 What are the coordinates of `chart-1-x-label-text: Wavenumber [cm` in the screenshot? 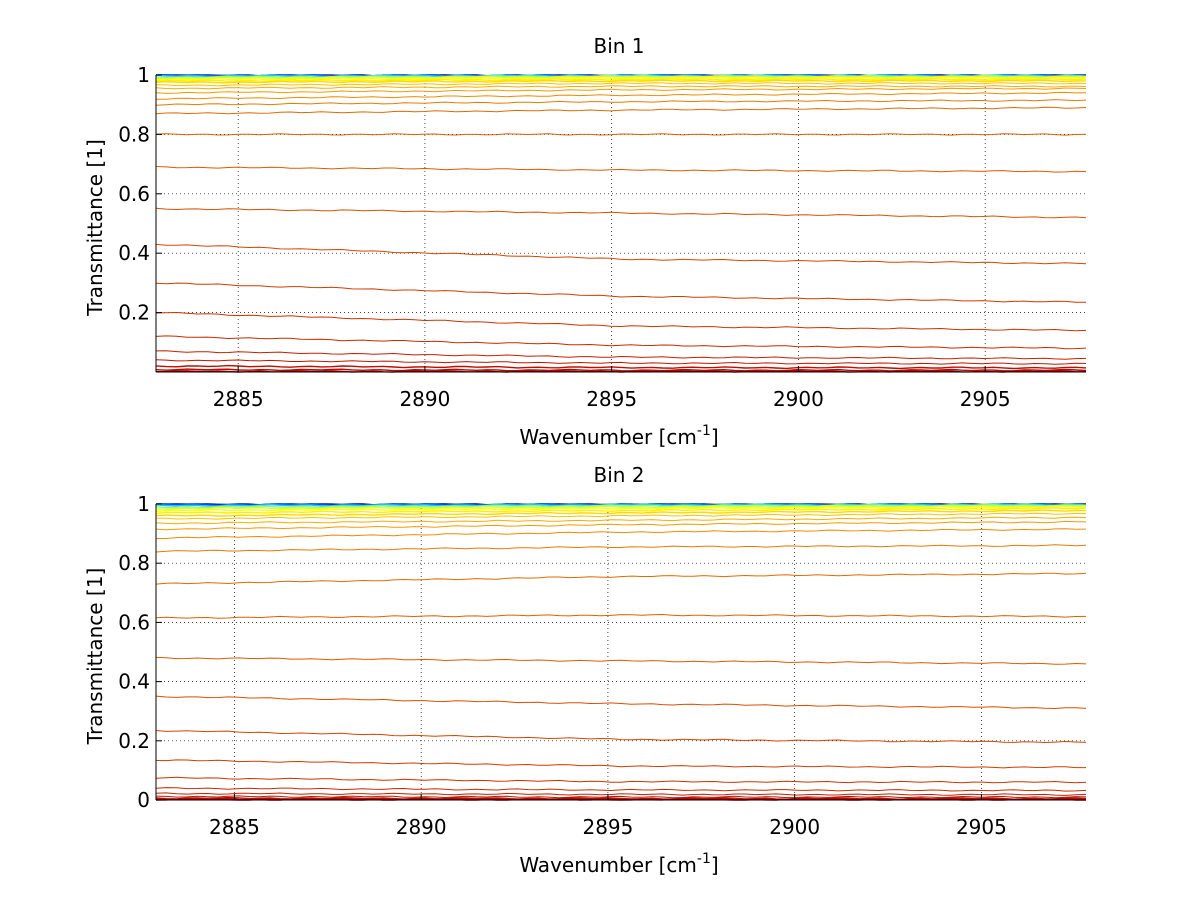 It's located at (608, 437).